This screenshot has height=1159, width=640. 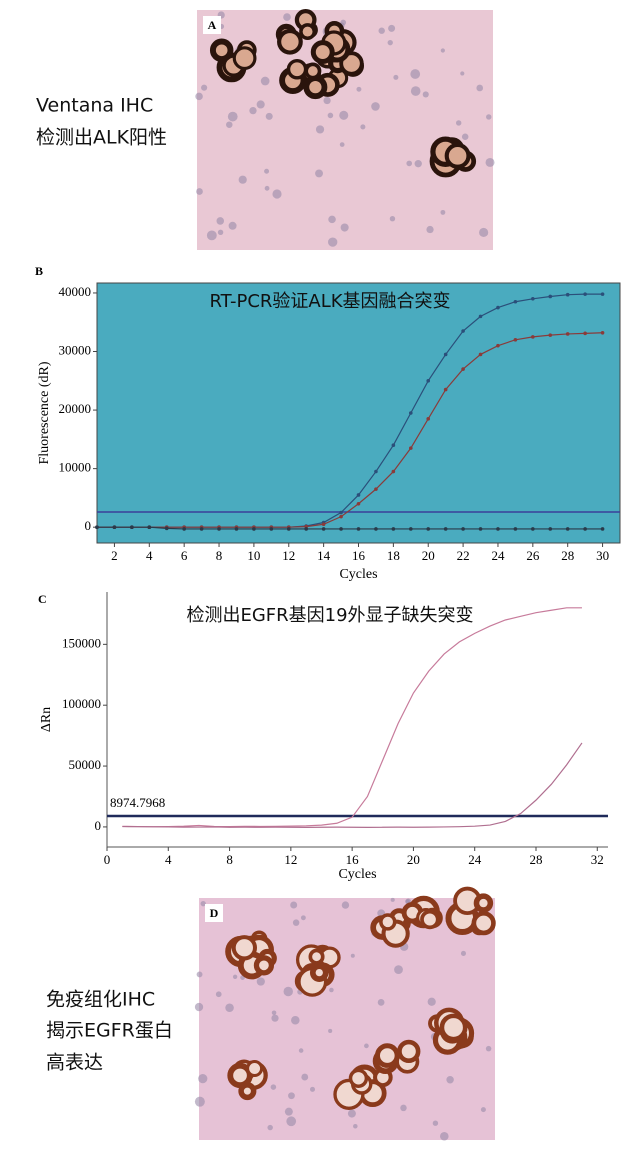 What do you see at coordinates (81, 703) in the screenshot?
I see `y-tick-label: 100000` at bounding box center [81, 703].